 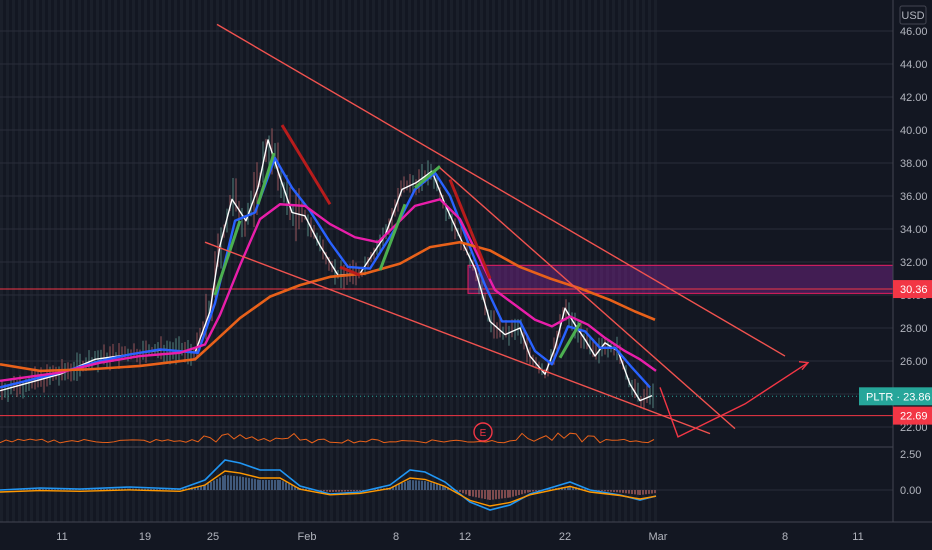 I want to click on signal-line, so click(x=328, y=488).